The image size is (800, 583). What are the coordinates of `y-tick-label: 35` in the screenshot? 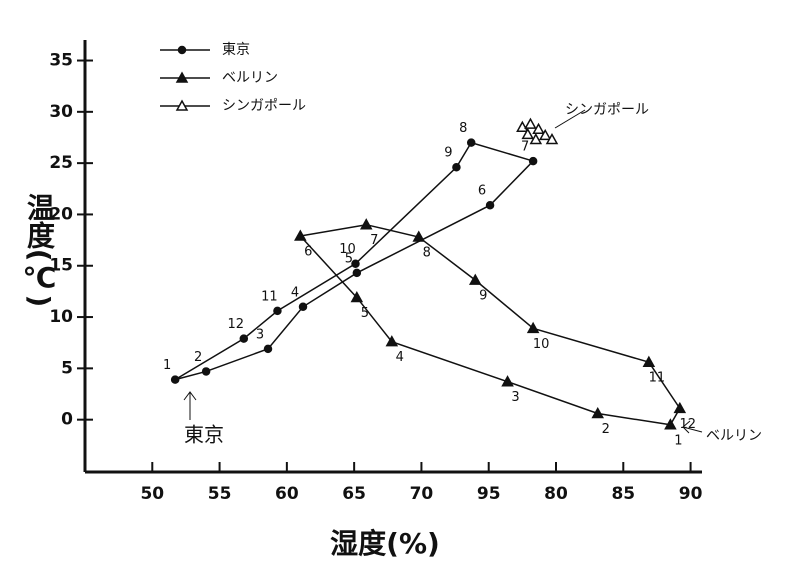 It's located at (61, 61).